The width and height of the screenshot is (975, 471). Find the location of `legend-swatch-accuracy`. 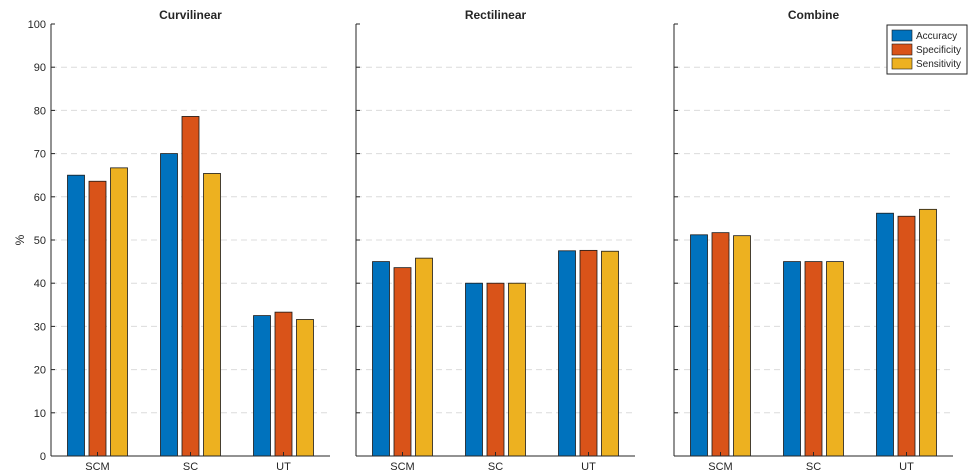

legend-swatch-accuracy is located at coordinates (902, 35).